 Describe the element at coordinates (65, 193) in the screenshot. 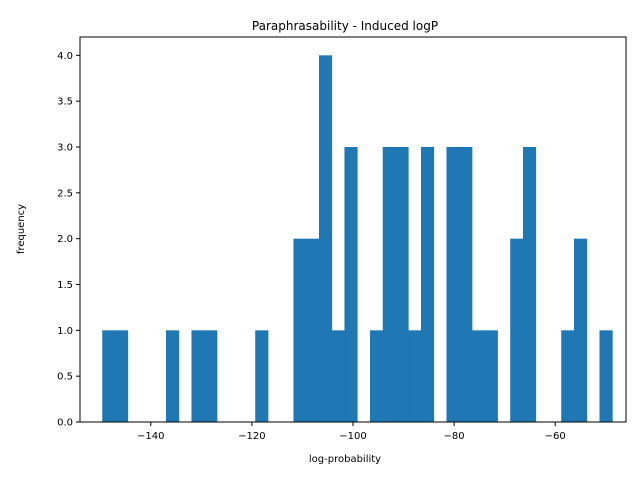

I see `y-tick-label: 2.5` at that location.